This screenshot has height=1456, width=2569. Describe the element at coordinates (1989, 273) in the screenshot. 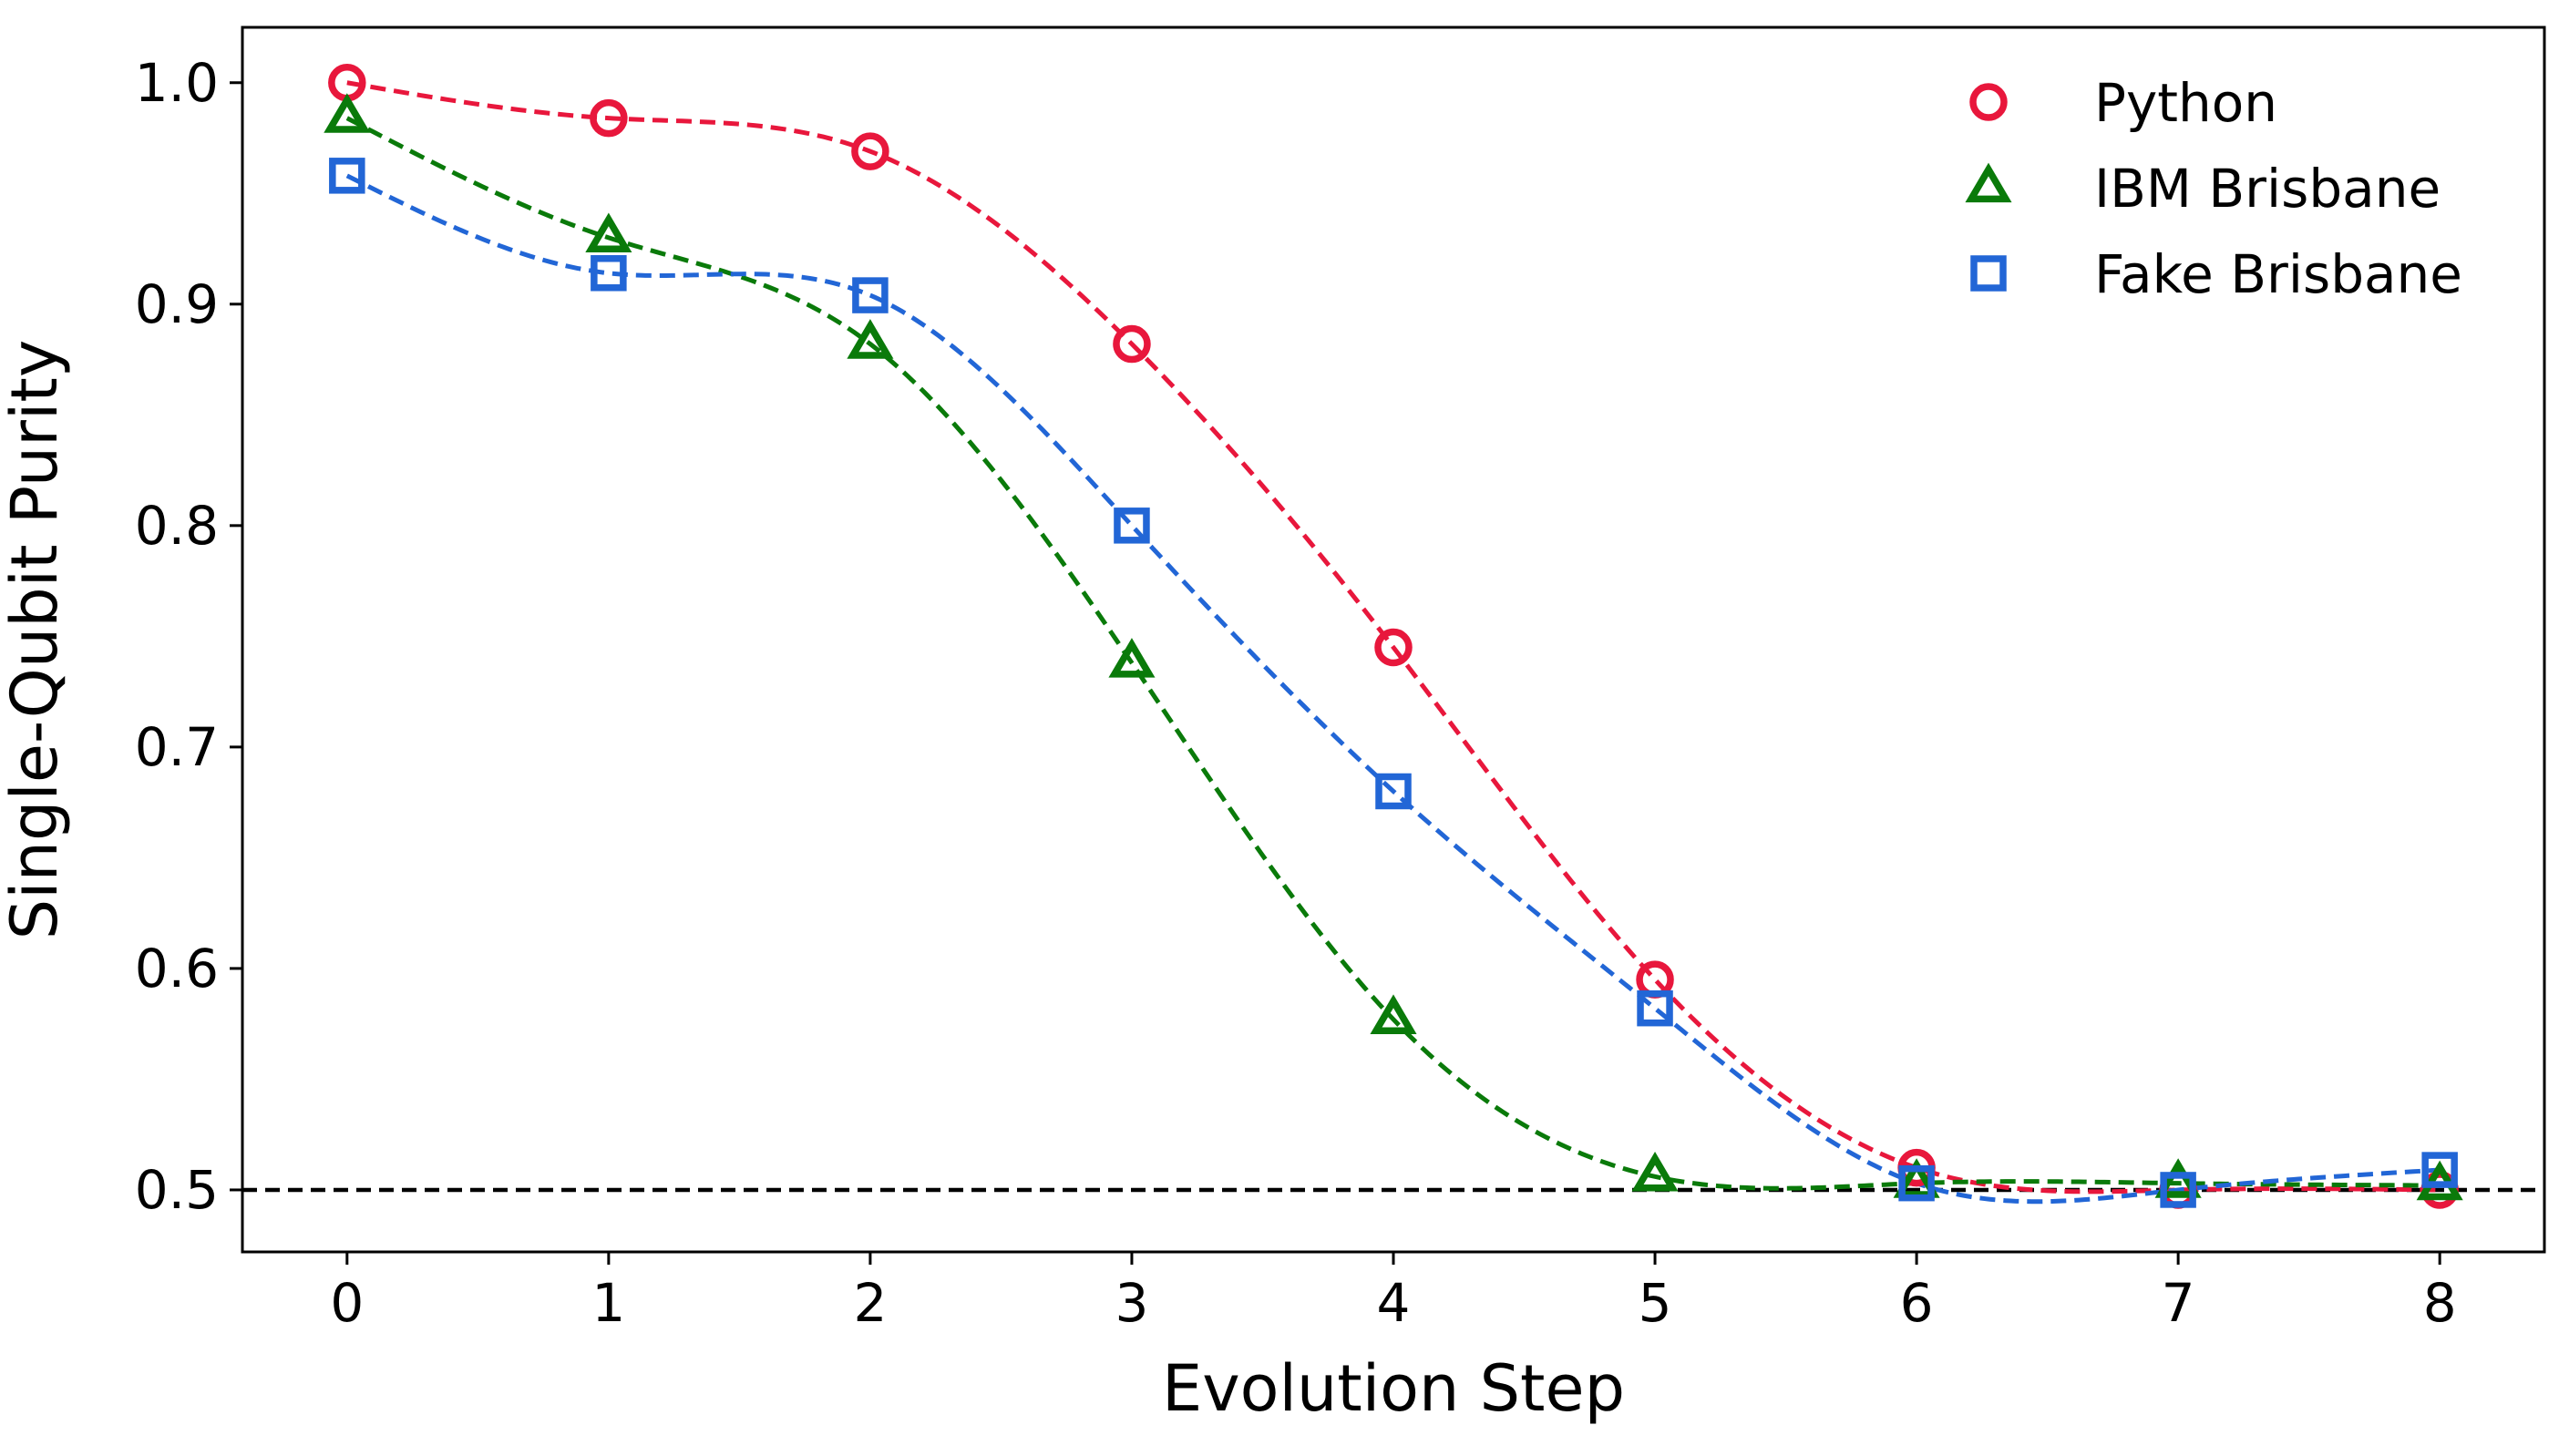

I see `legend-marker-fake-brisbane` at that location.